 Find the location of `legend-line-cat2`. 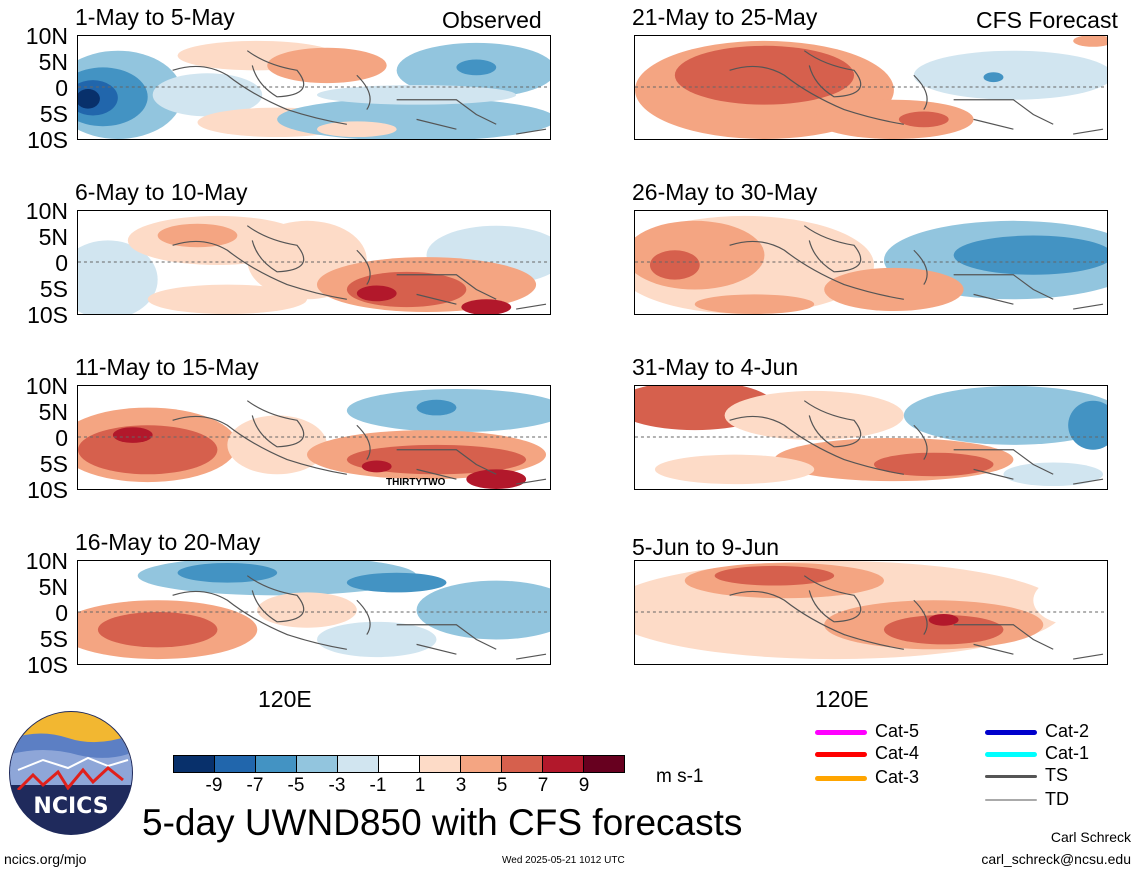

legend-line-cat2 is located at coordinates (1011, 732).